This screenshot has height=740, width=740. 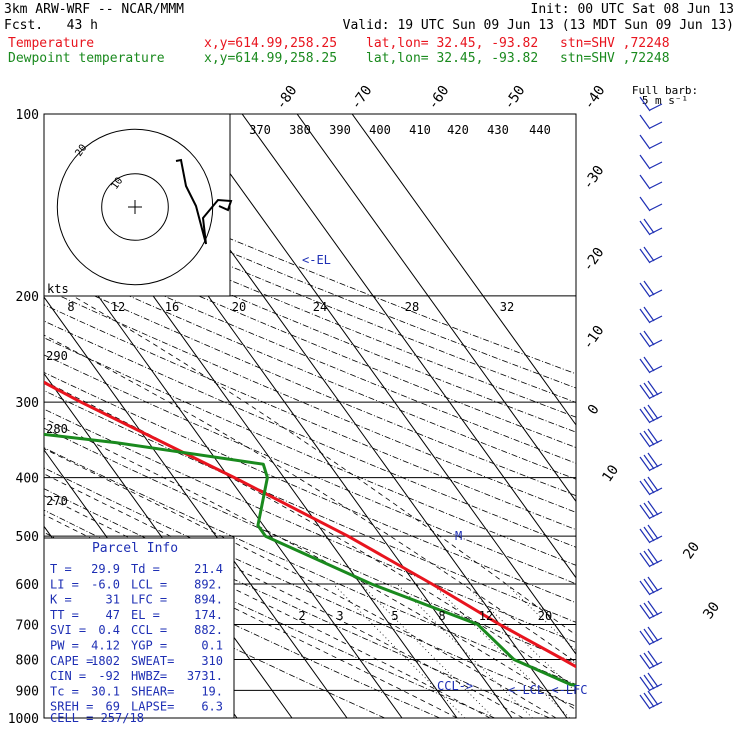 I want to click on hodograph-ring-label: 28, so click(x=412, y=307).